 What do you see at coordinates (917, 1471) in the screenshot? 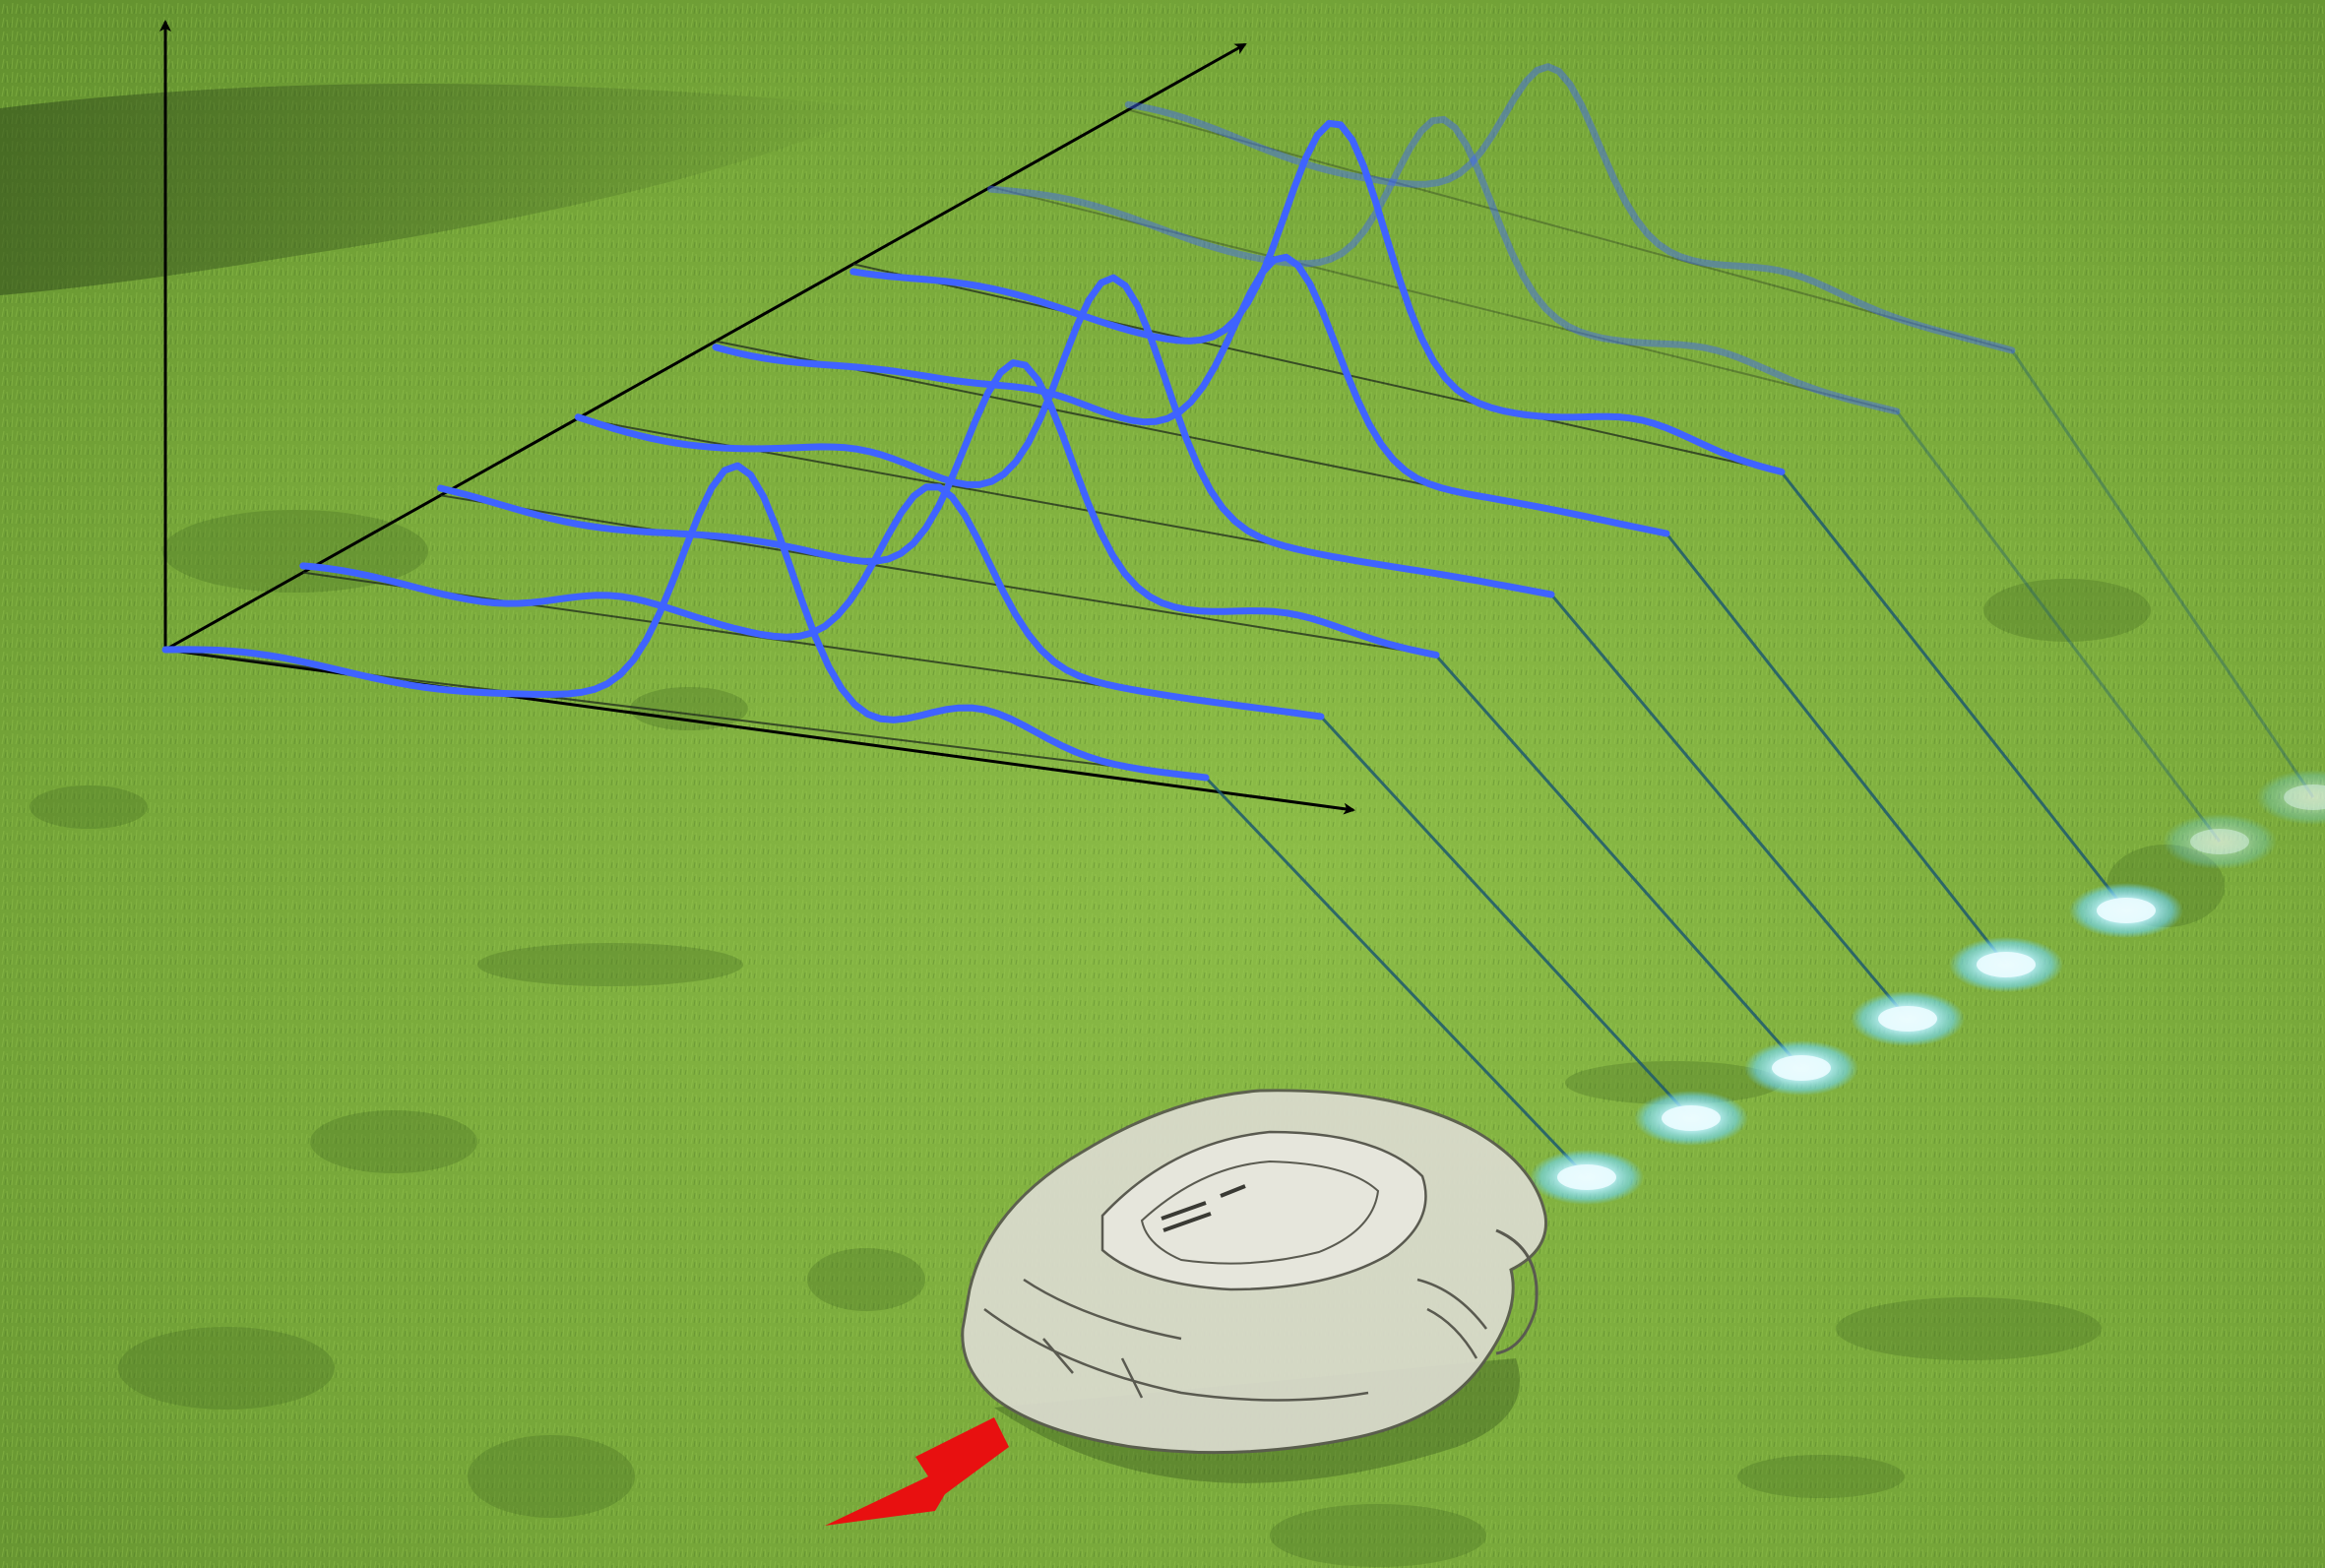
I see `direction-arrow-icon` at bounding box center [917, 1471].